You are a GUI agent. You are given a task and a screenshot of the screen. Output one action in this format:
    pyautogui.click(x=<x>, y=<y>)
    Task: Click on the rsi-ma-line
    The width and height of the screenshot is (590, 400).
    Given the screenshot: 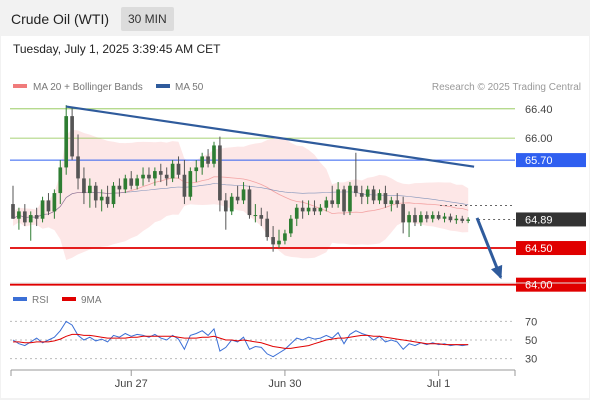 What is the action you would take?
    pyautogui.click(x=241, y=341)
    